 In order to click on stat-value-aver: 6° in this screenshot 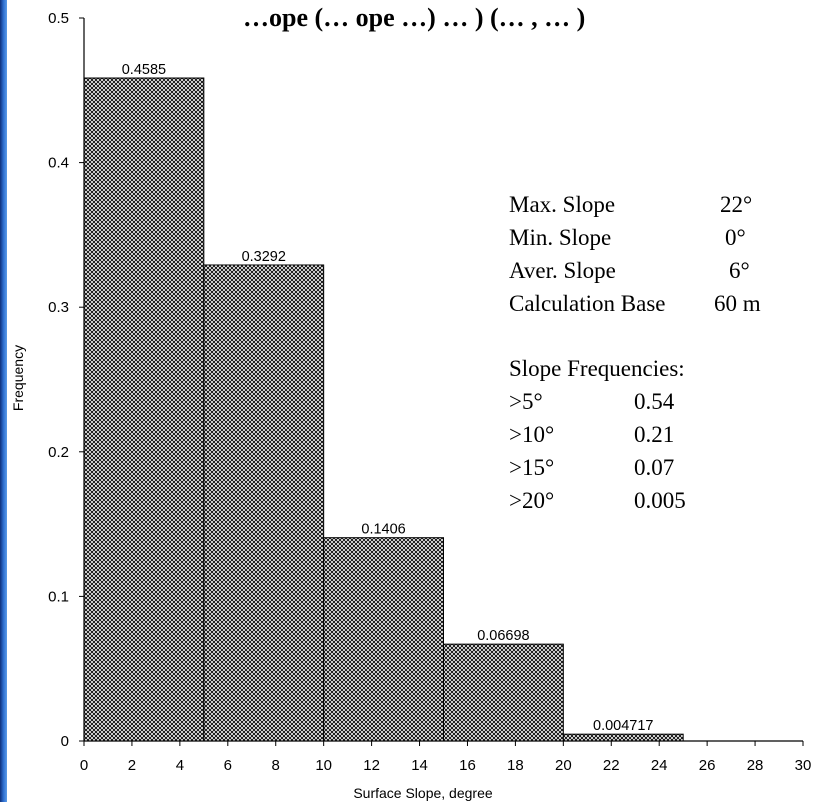, I will do `click(739, 270)`.